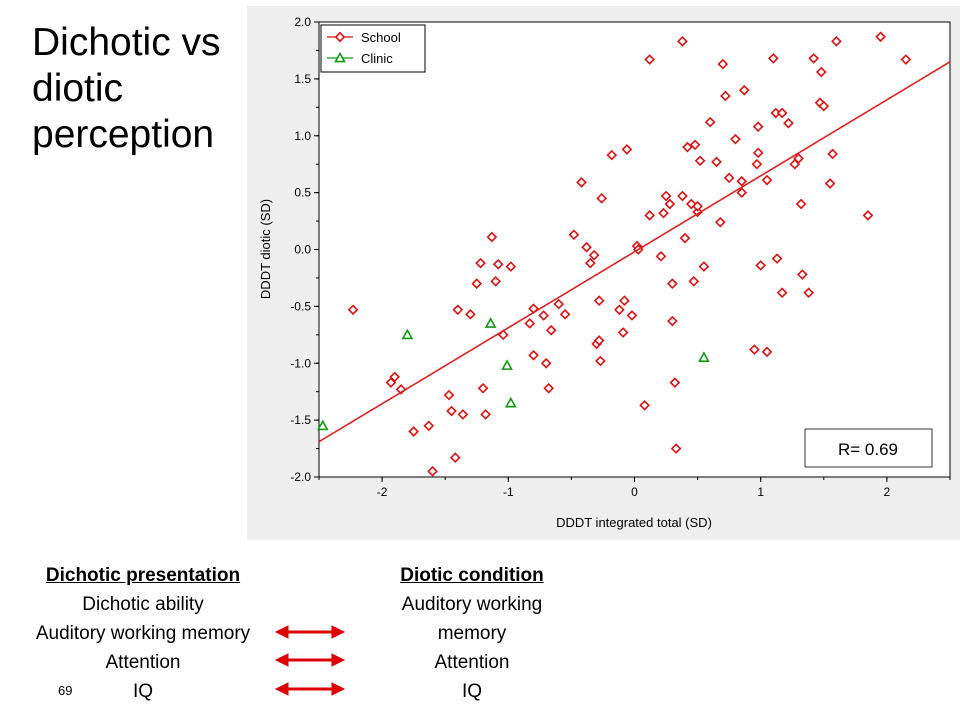 This screenshot has height=720, width=960. Describe the element at coordinates (143, 604) in the screenshot. I see `dichotic-item: Dichotic ability` at that location.